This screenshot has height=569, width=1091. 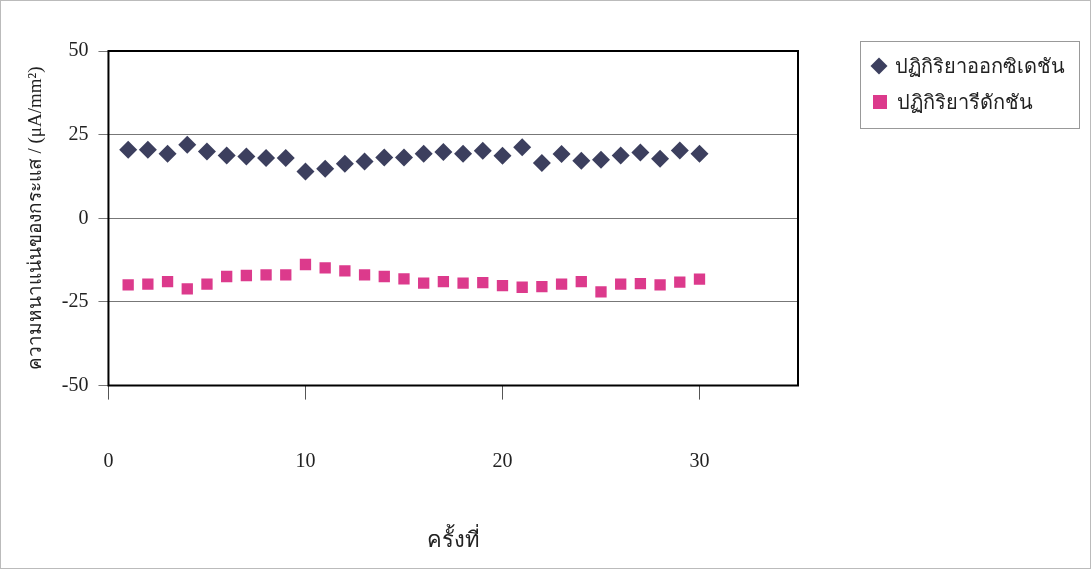 What do you see at coordinates (699, 459) in the screenshot?
I see `x-tick-label: 30` at bounding box center [699, 459].